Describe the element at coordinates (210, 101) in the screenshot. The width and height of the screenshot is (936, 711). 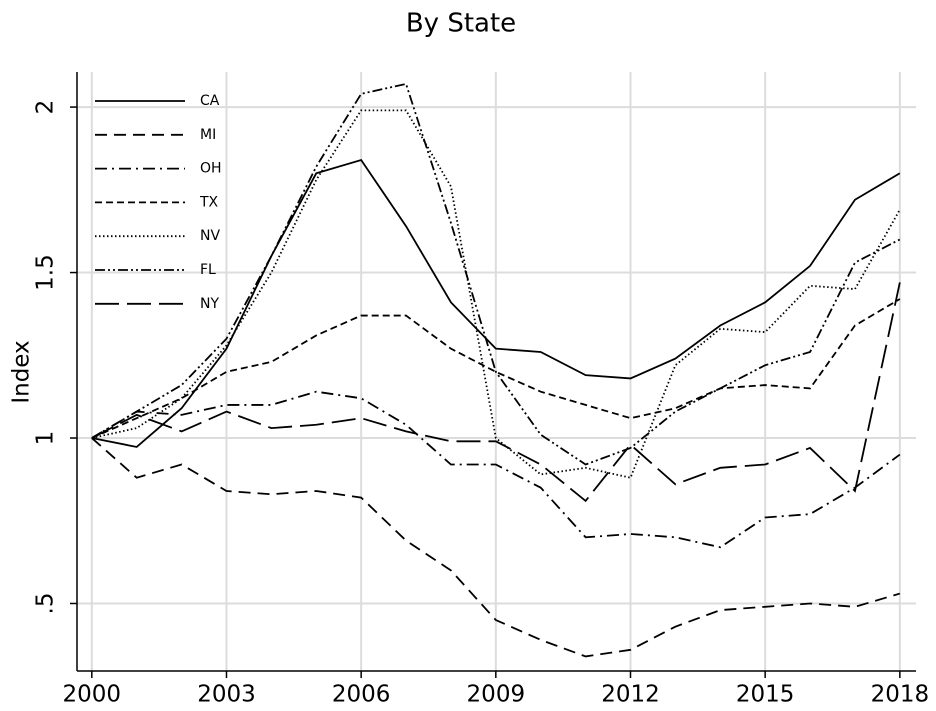
I see `legend-label: CA` at that location.